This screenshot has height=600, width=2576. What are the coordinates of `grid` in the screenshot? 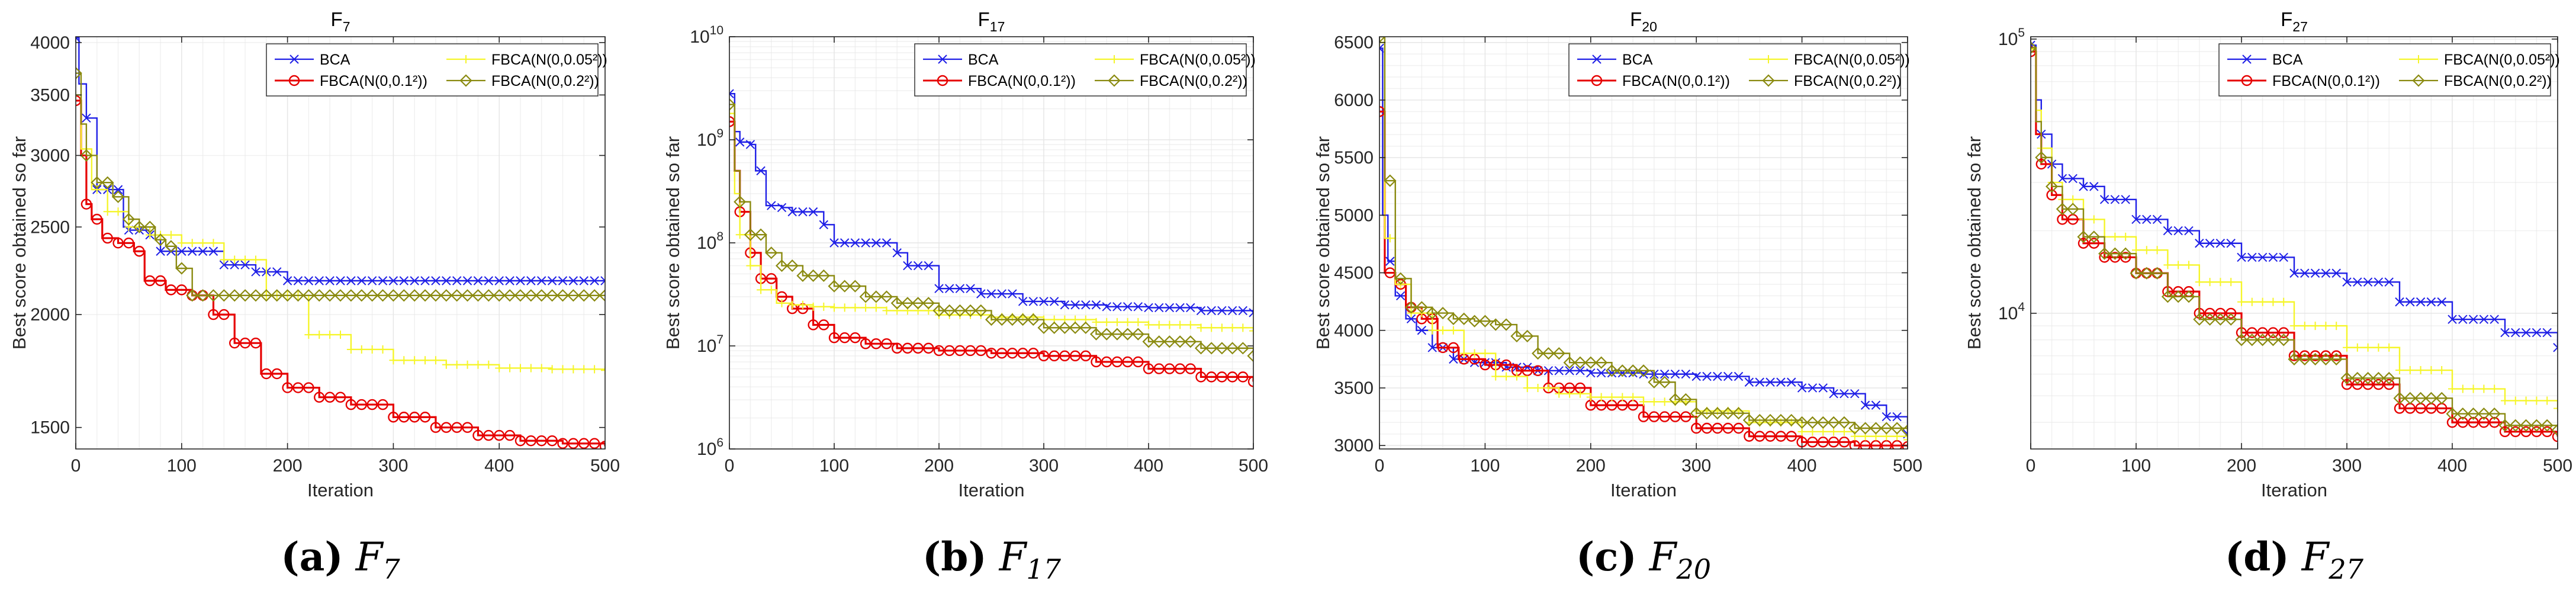 It's located at (340, 243).